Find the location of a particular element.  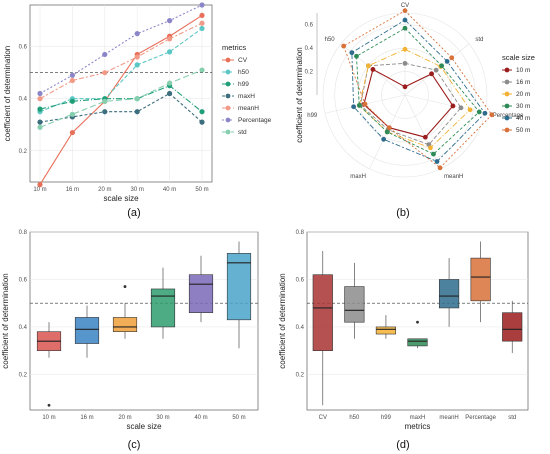

polar-series-30 m is located at coordinates (417, 91).